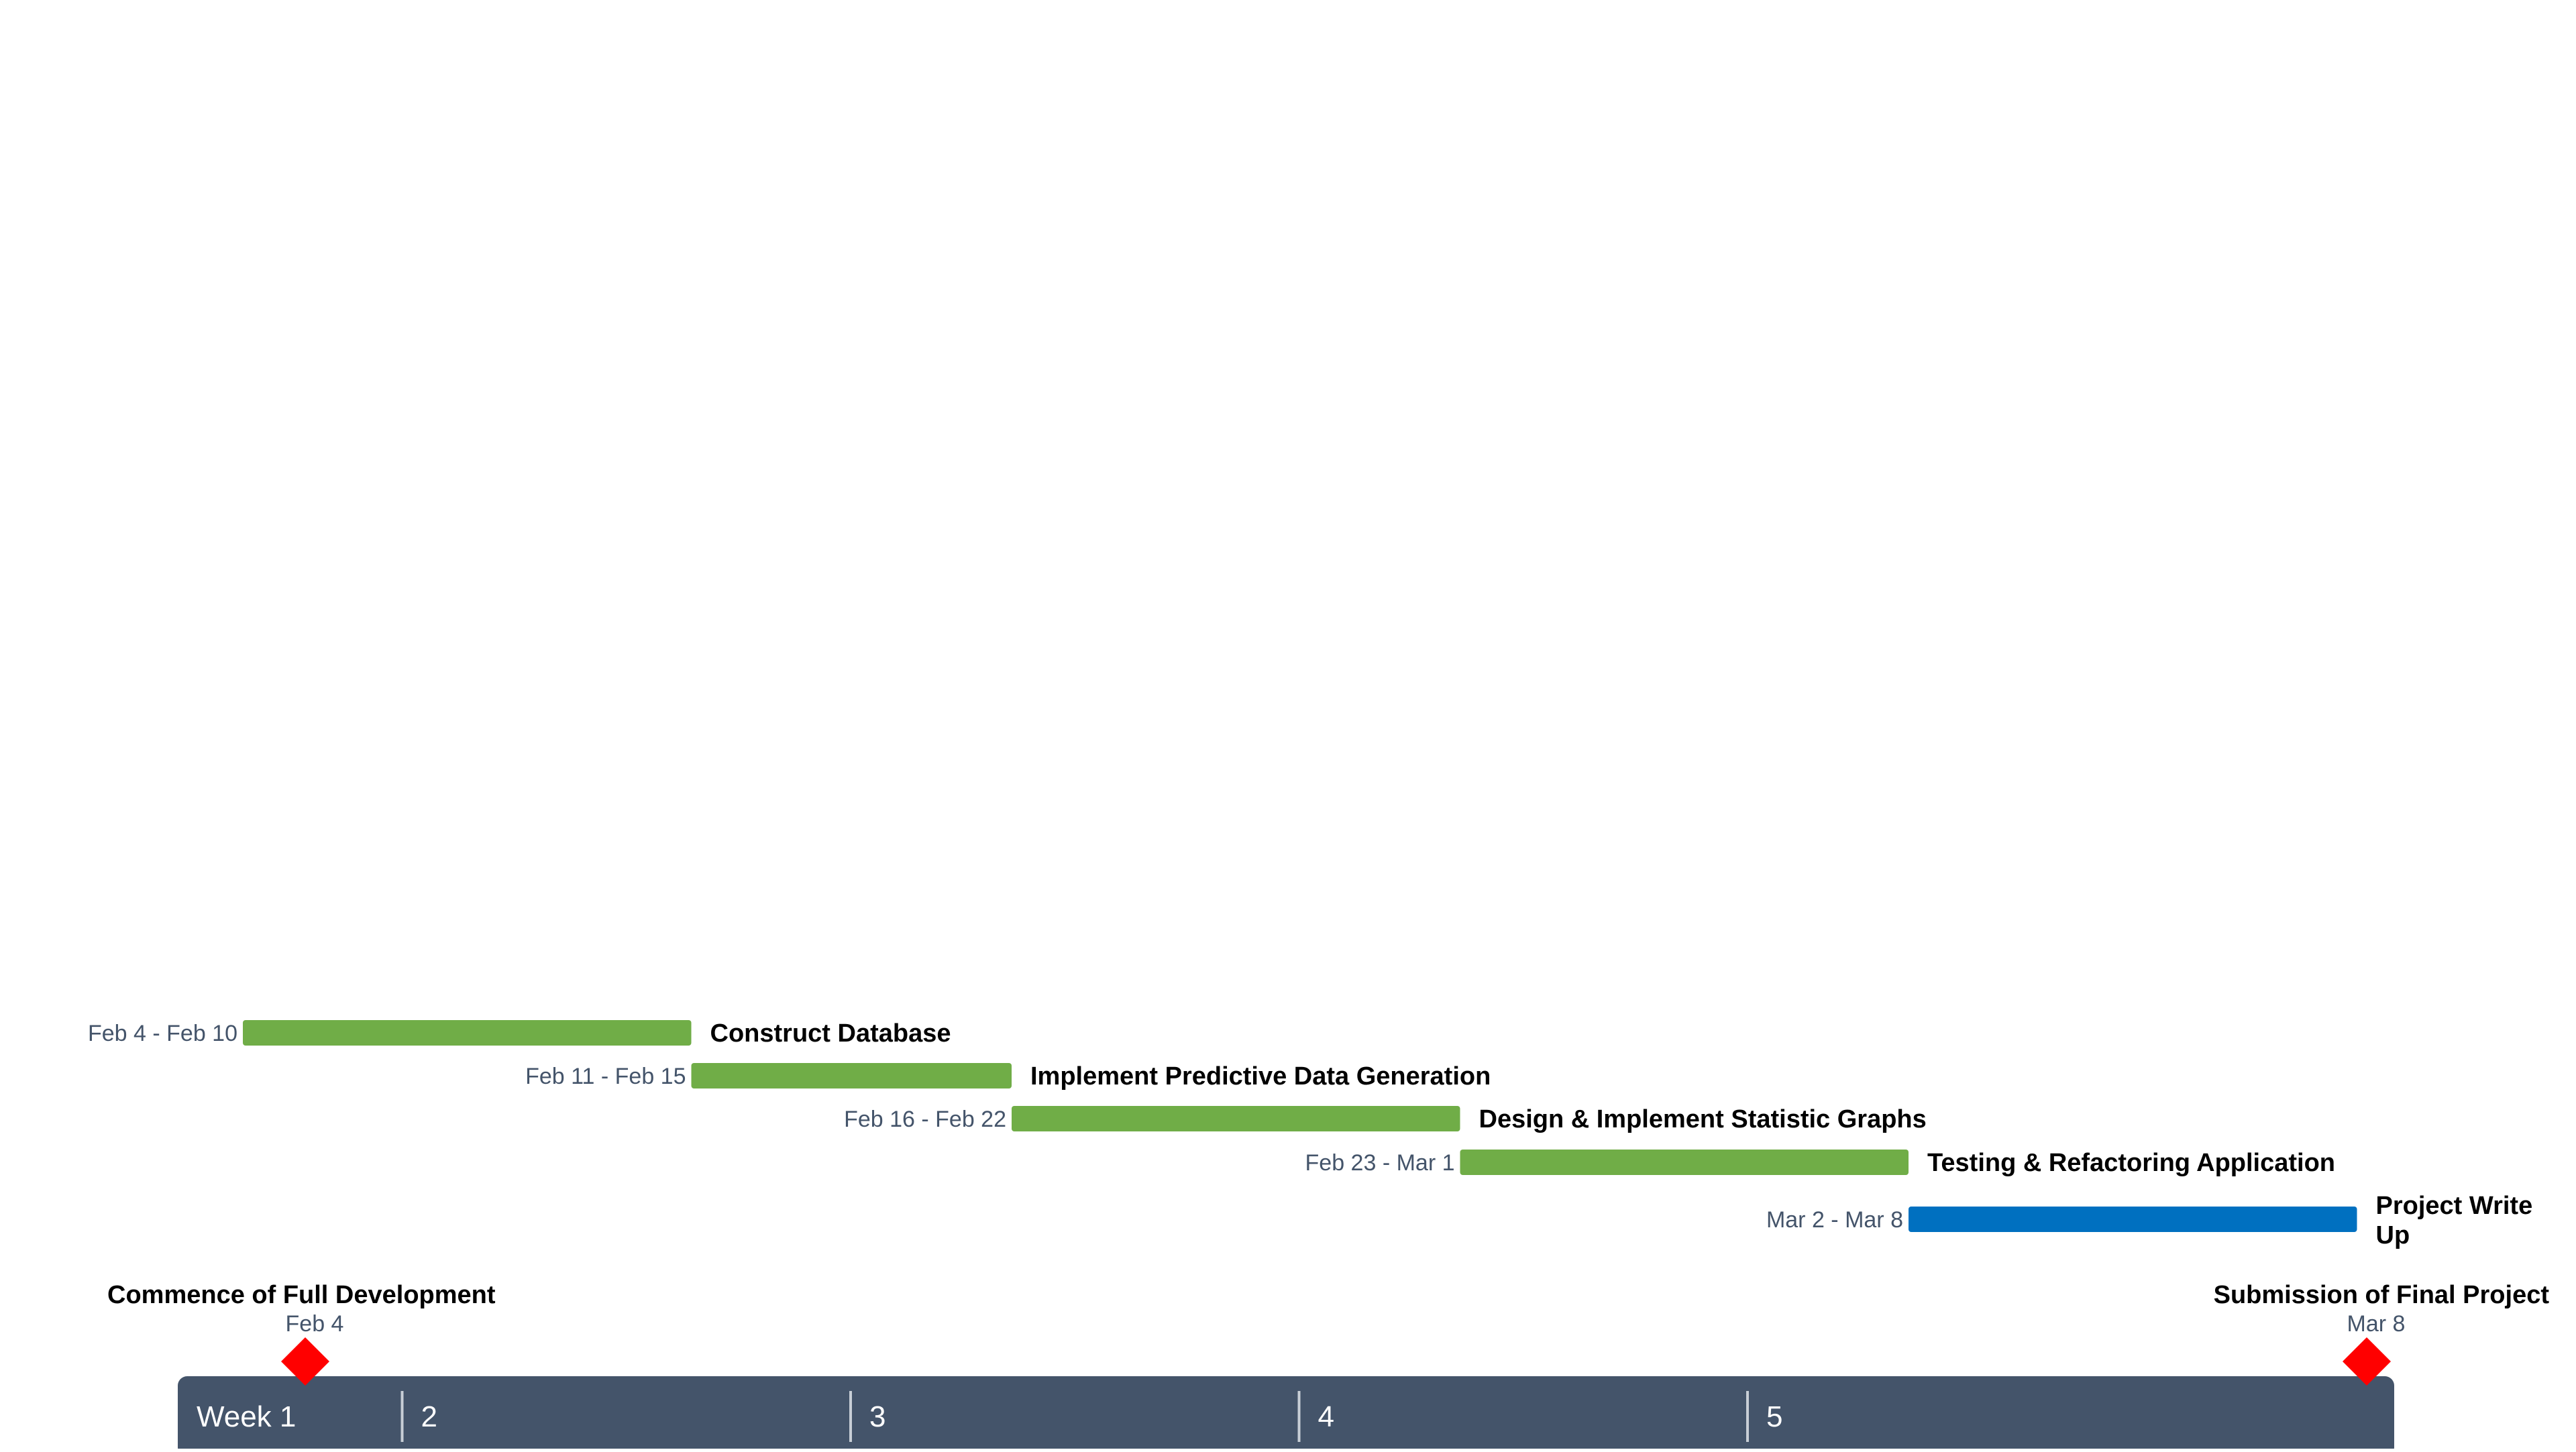 This screenshot has width=2576, height=1452. I want to click on timescale-week-label: 2, so click(429, 1416).